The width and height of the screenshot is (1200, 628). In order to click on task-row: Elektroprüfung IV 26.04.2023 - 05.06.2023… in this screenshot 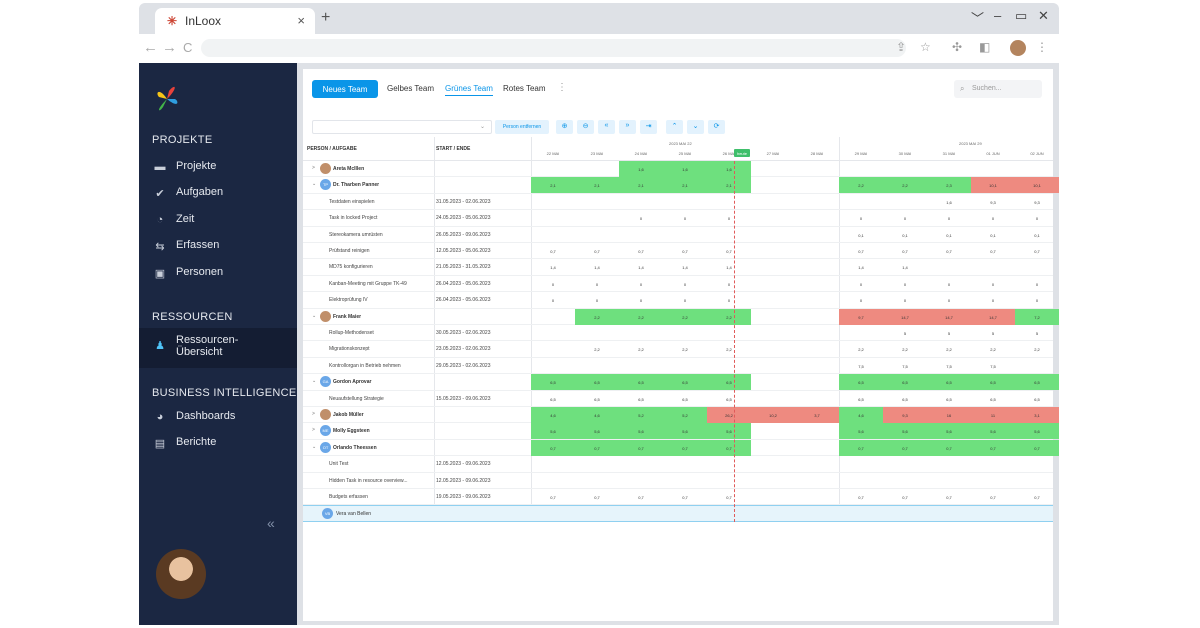, I will do `click(678, 300)`.